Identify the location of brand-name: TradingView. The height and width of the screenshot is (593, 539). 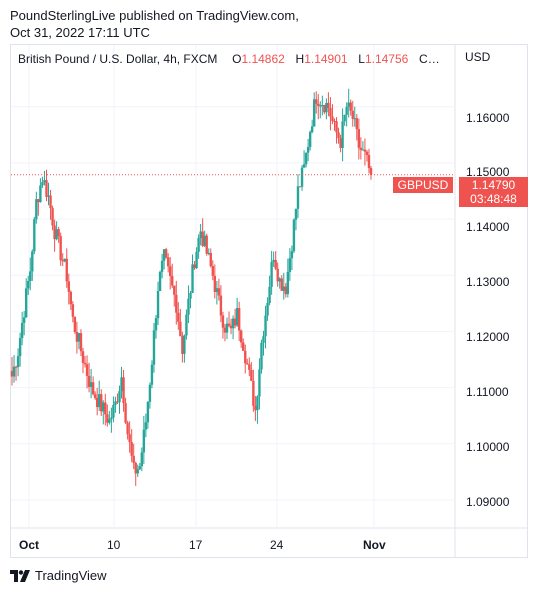
(71, 575).